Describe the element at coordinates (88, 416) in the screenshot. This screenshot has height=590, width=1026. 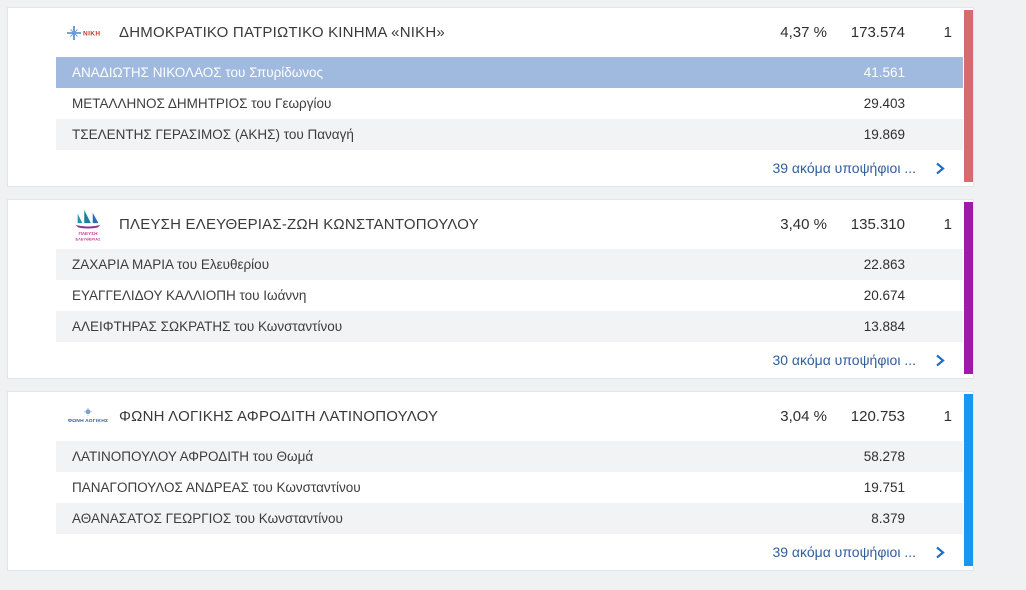
I see `foni-logikis-party-logo-icon: ΦΩΝΗ ΛΟΓΙΚΗΣ` at that location.